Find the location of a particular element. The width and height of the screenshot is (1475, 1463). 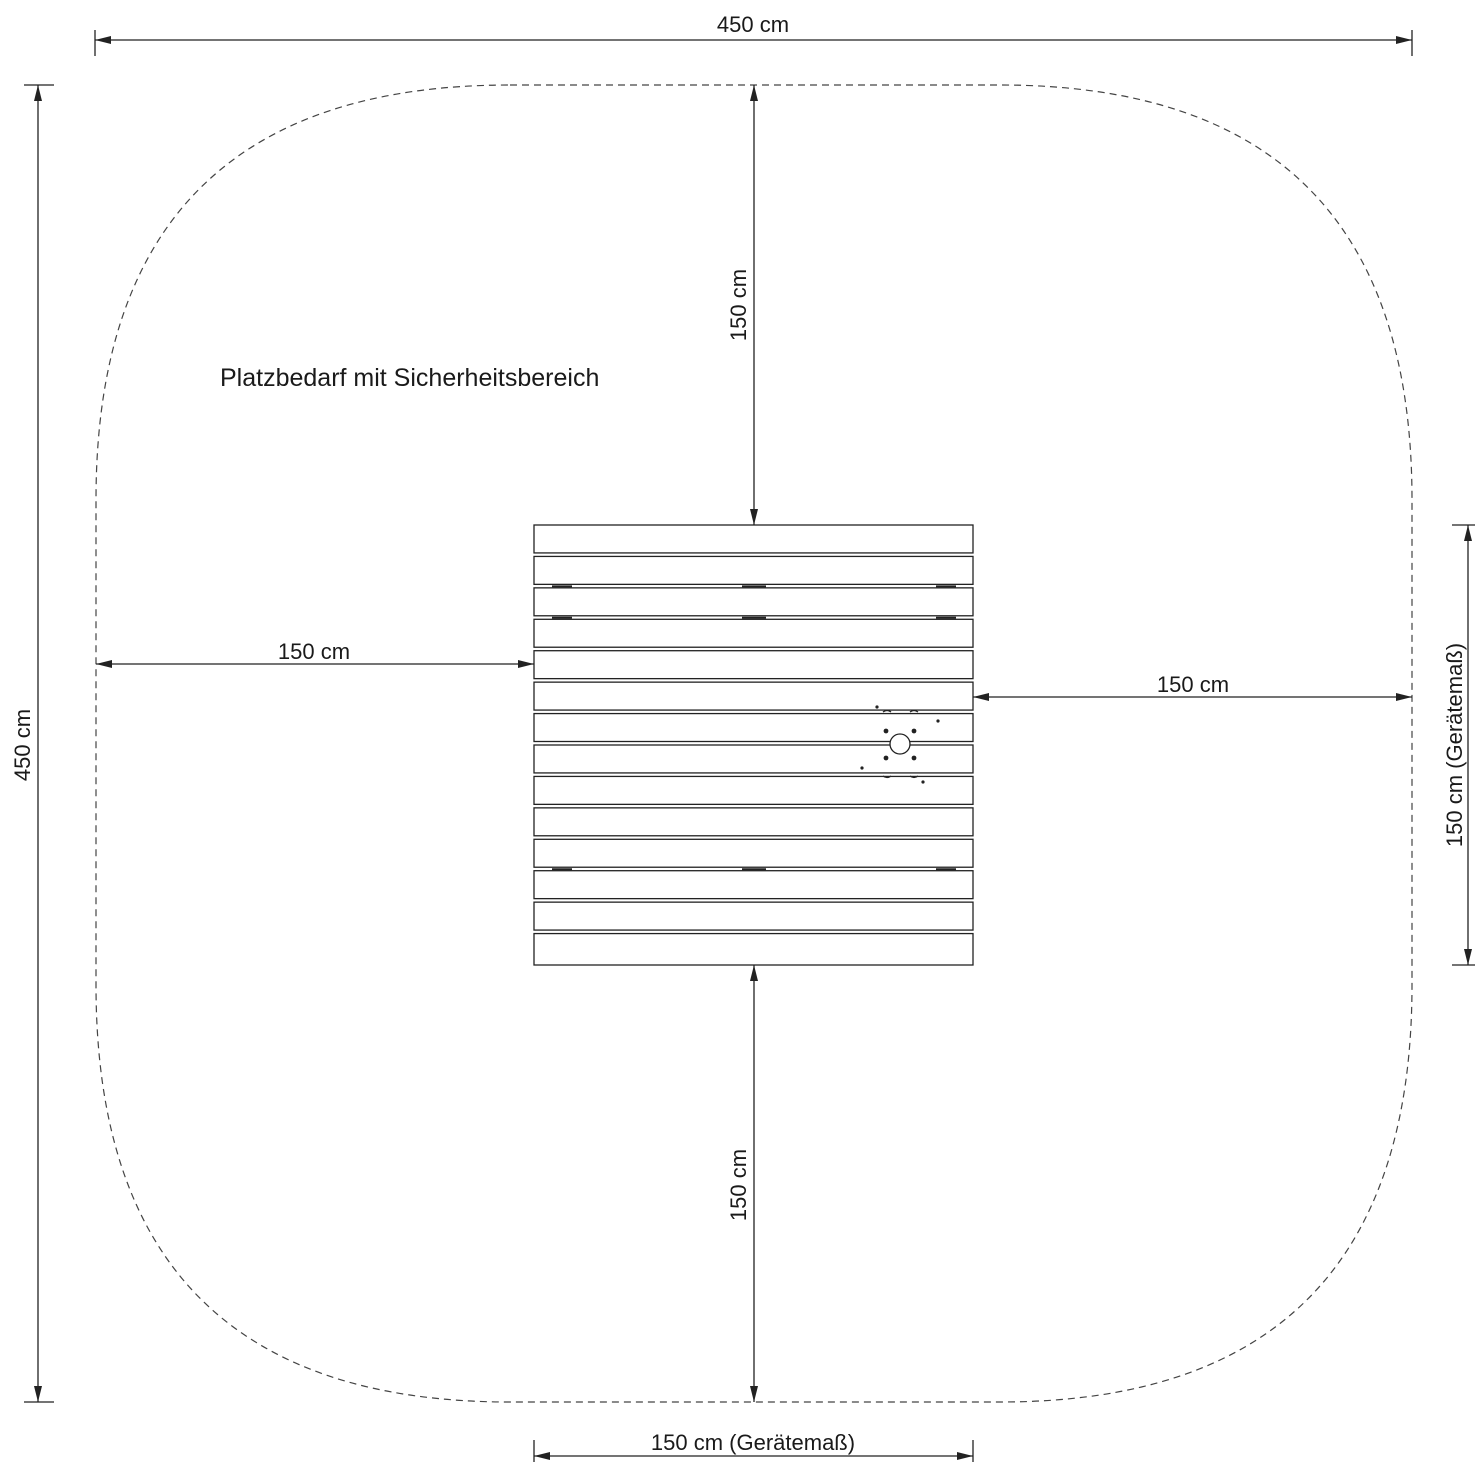

device-width-label: 150 cm (Gerätemaß) is located at coordinates (753, 1442).